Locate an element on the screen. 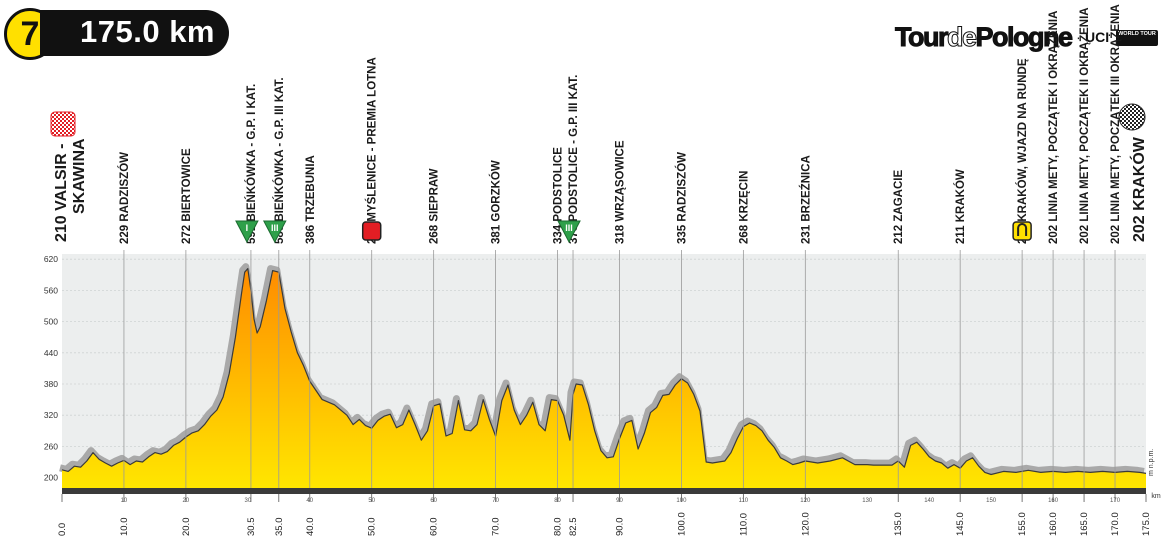 The height and width of the screenshot is (541, 1173). x-tick-label: 160.0 is located at coordinates (1053, 524).